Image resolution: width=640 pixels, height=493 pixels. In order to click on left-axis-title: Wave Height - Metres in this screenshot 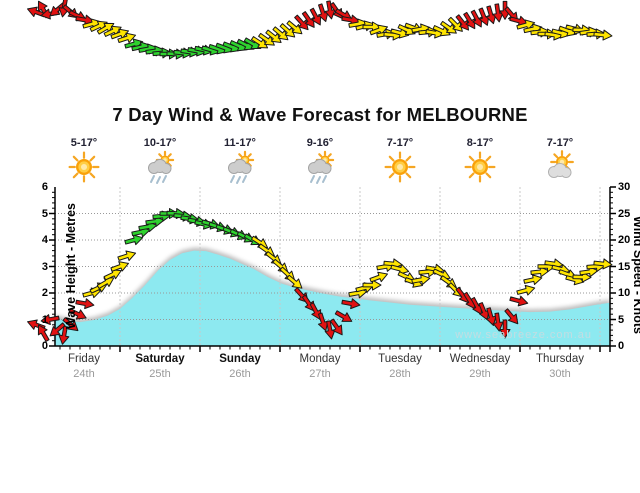, I will do `click(70, 266)`.